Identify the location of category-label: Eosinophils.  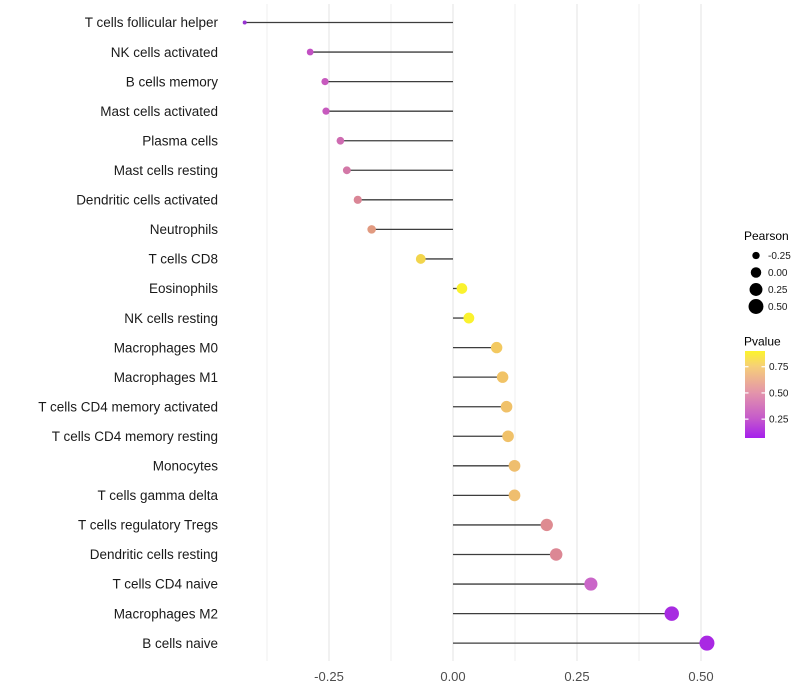
(183, 288).